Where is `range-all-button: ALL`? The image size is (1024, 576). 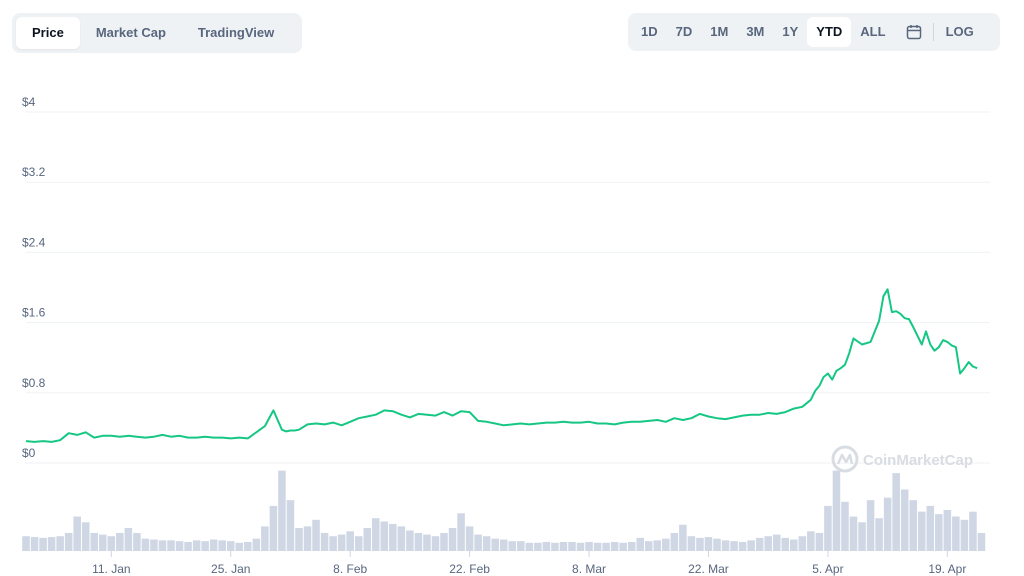
range-all-button: ALL is located at coordinates (873, 31).